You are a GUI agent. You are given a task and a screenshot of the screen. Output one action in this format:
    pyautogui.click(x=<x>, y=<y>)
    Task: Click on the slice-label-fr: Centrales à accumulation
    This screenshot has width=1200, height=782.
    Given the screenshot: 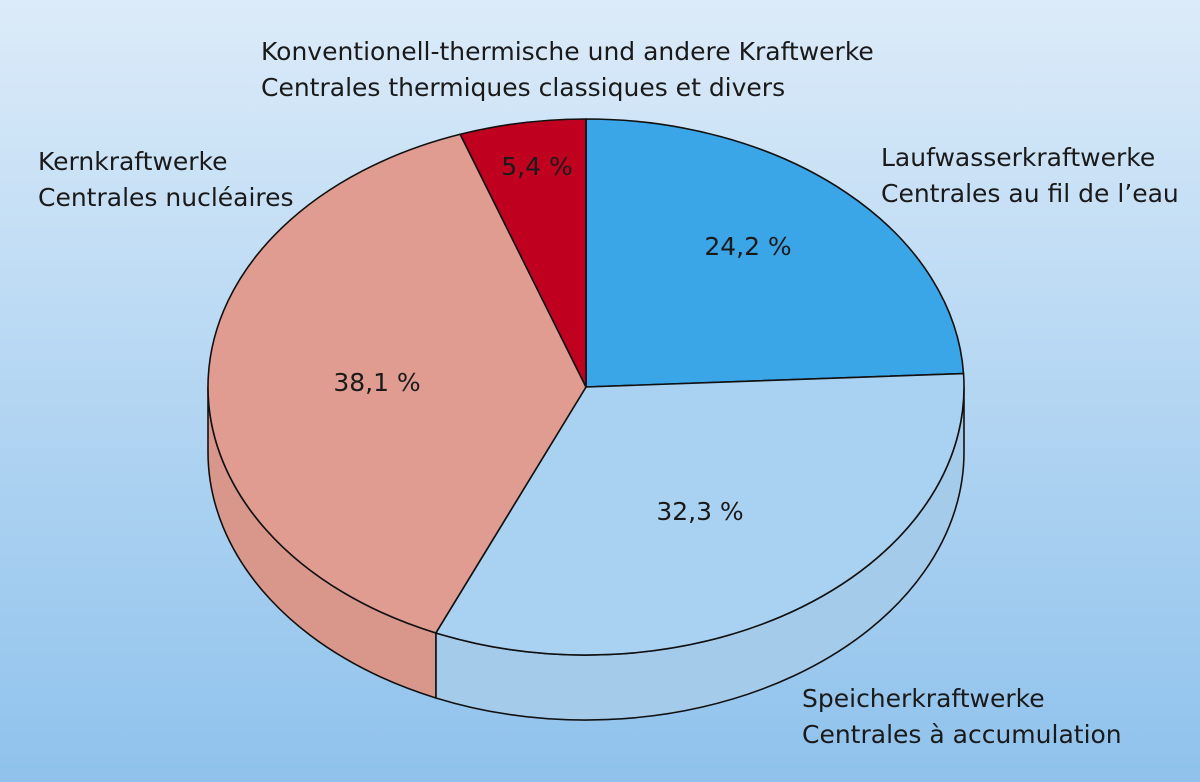 What is the action you would take?
    pyautogui.click(x=962, y=734)
    